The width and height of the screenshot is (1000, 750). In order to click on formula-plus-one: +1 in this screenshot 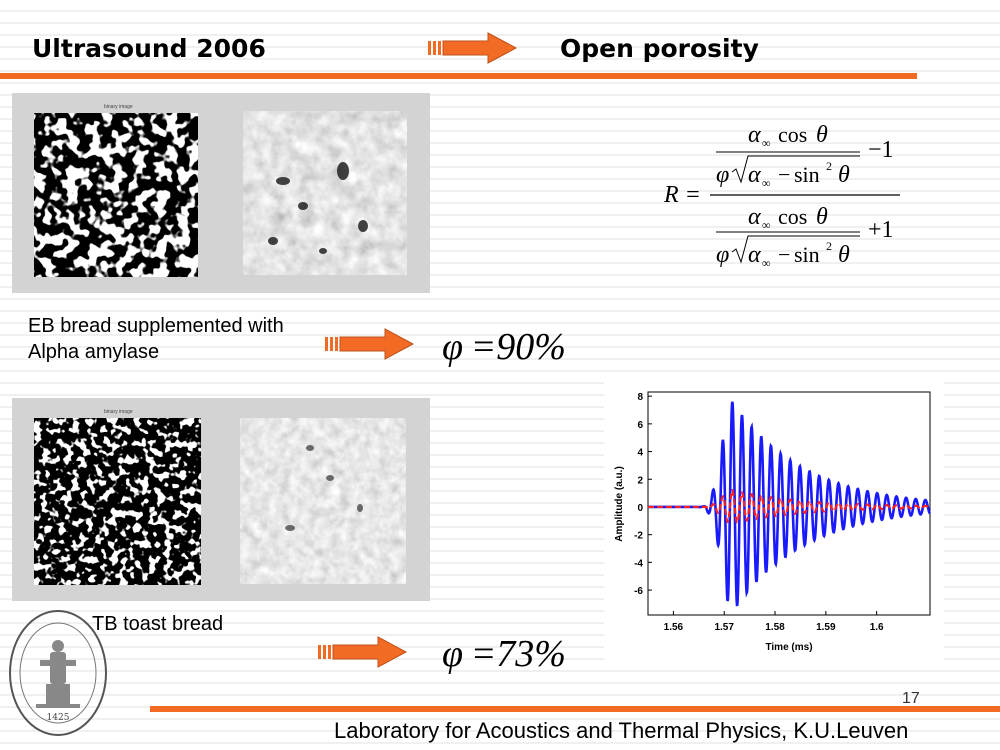, I will do `click(881, 230)`.